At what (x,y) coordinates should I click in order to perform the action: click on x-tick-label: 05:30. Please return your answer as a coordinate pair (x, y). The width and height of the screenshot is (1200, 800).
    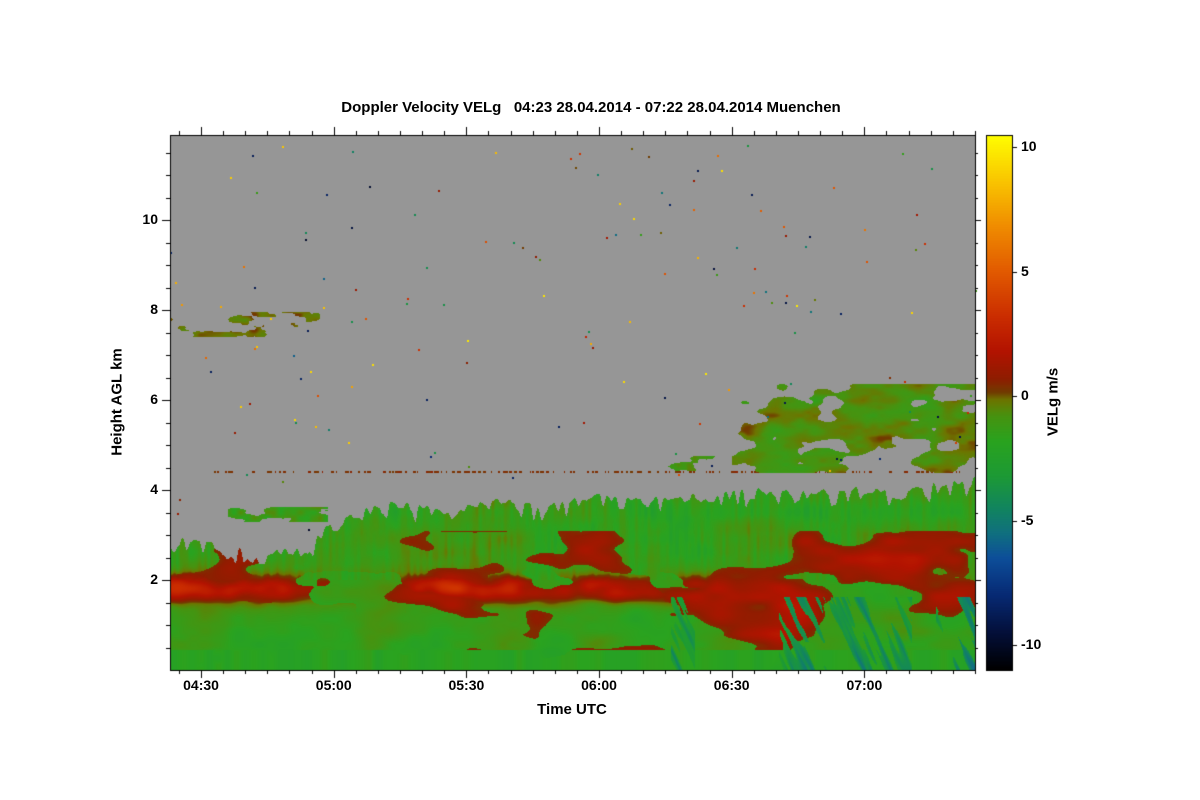
    Looking at the image, I should click on (466, 685).